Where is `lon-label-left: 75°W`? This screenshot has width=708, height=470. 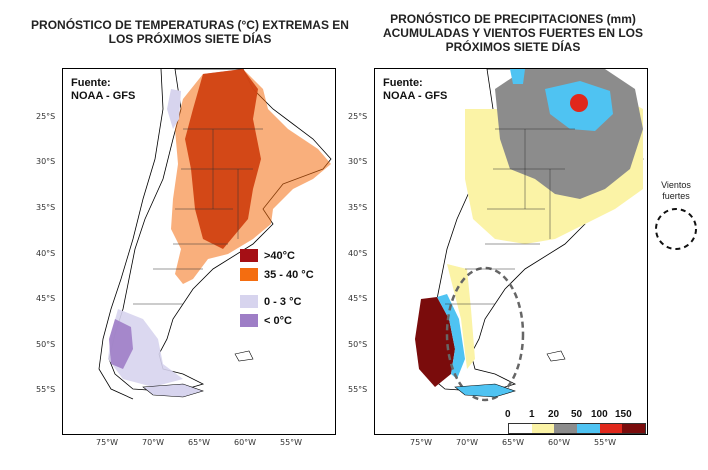 lon-label-left: 75°W is located at coordinates (107, 442).